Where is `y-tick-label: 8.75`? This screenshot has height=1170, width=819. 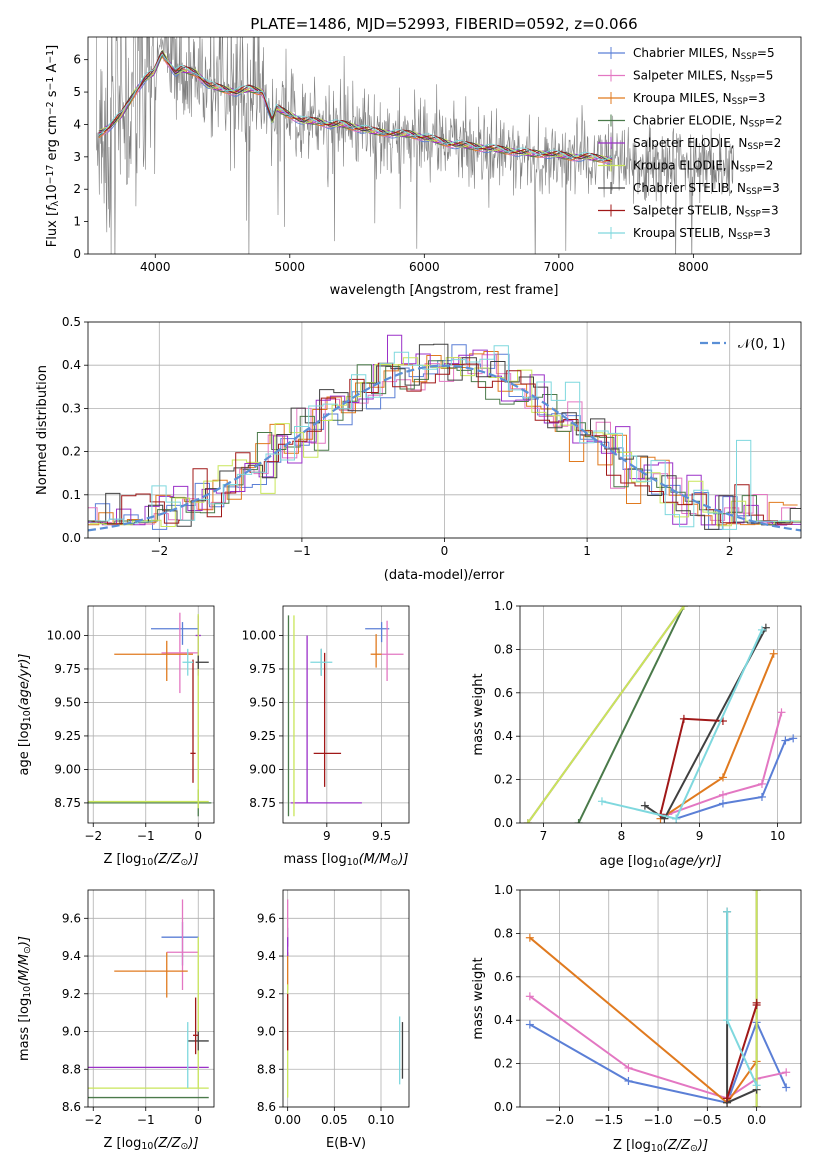
y-tick-label: 8.75 is located at coordinates (67, 803).